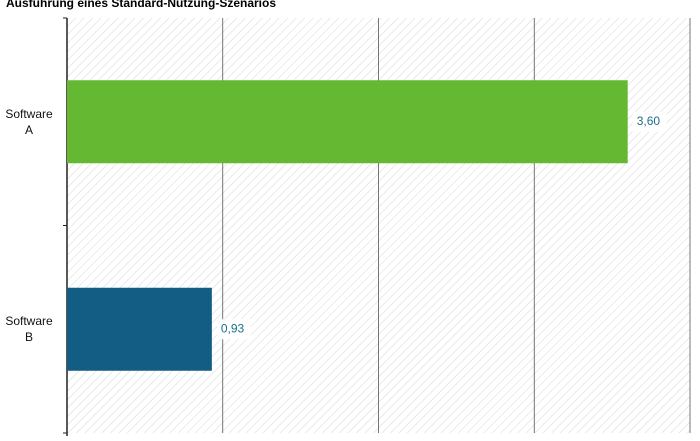 The height and width of the screenshot is (441, 700). I want to click on category-label: Software B, so click(29, 329).